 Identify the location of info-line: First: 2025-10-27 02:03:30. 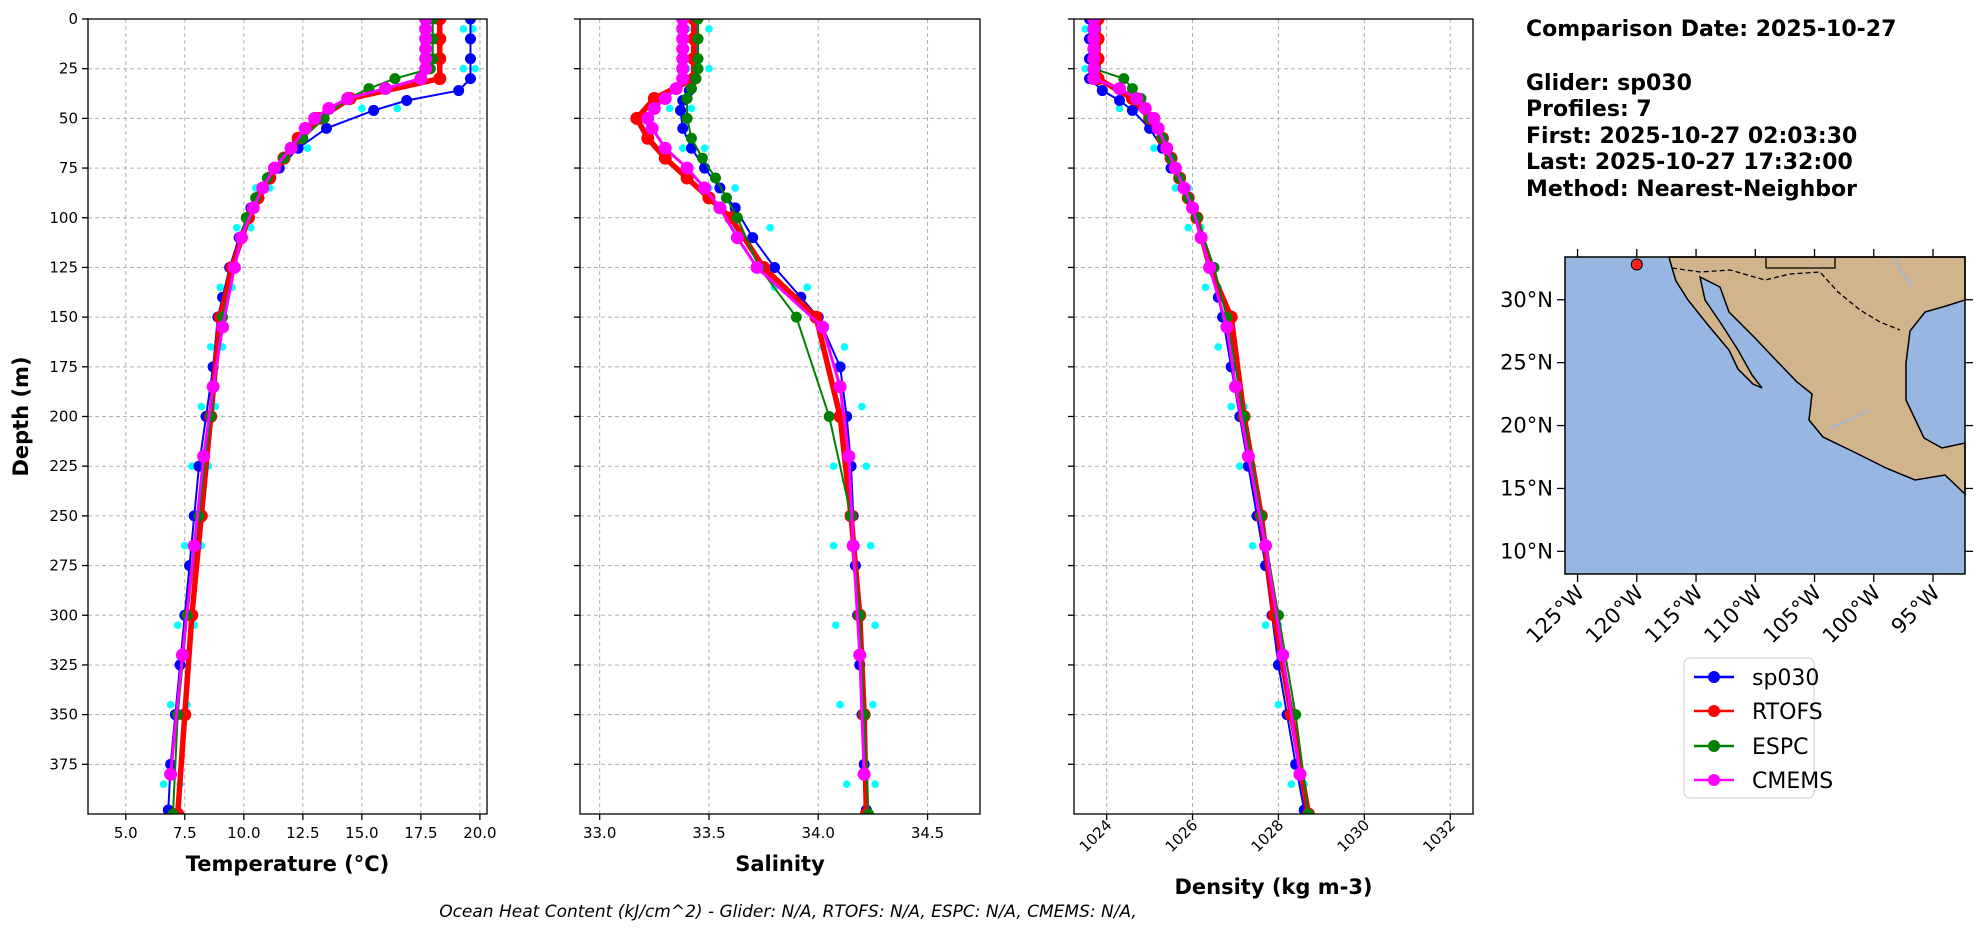
(1691, 136).